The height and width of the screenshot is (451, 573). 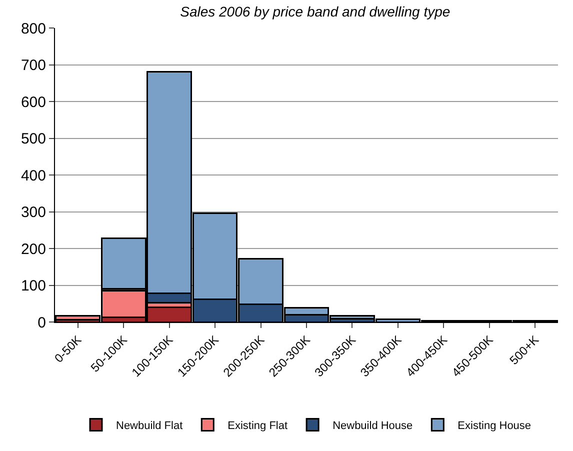 What do you see at coordinates (33, 212) in the screenshot?
I see `y-tick-label: 300` at bounding box center [33, 212].